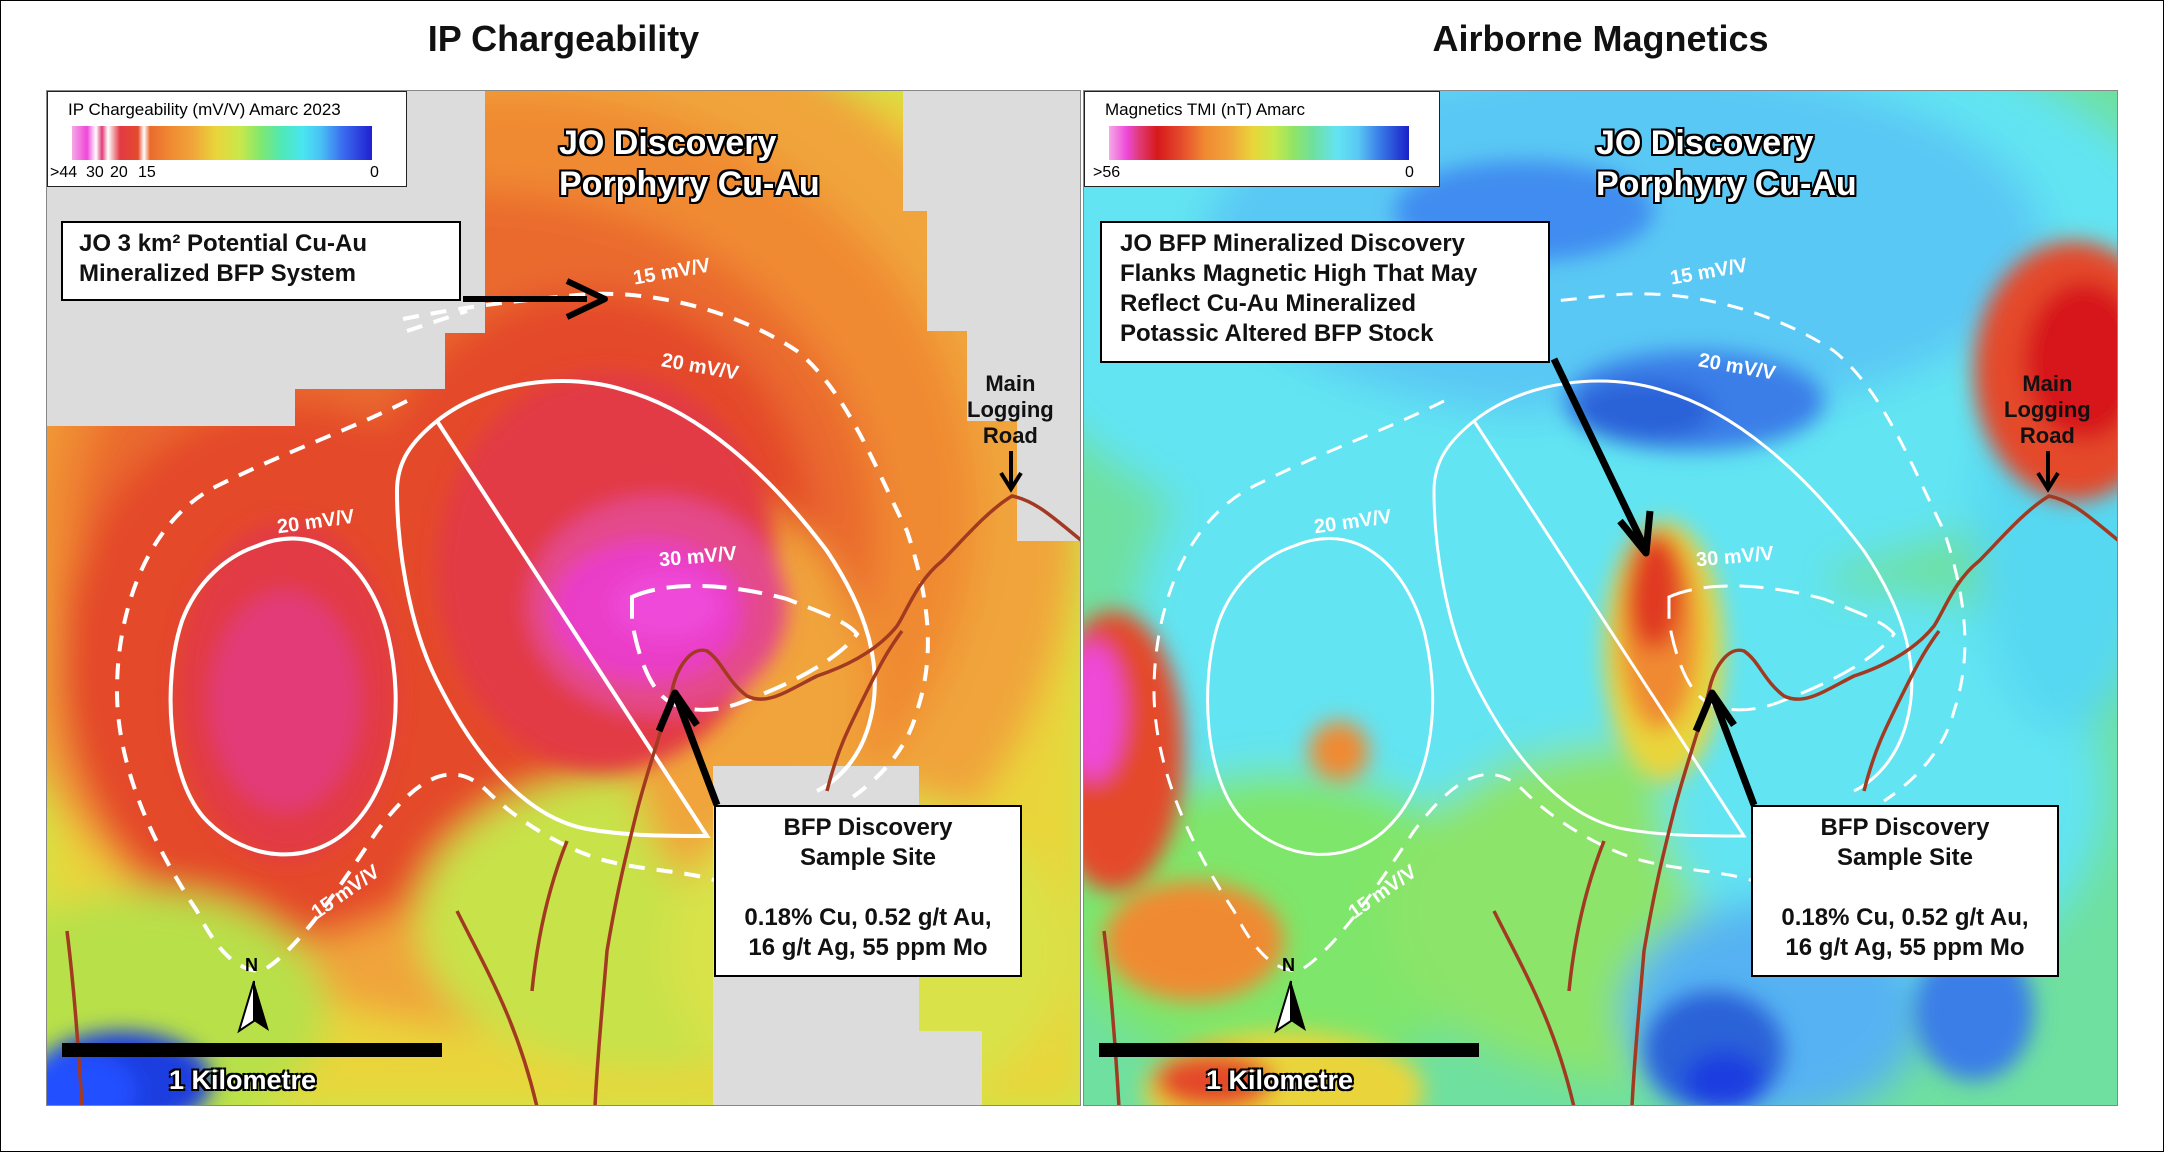  What do you see at coordinates (1289, 1050) in the screenshot?
I see `mag-scale-bar` at bounding box center [1289, 1050].